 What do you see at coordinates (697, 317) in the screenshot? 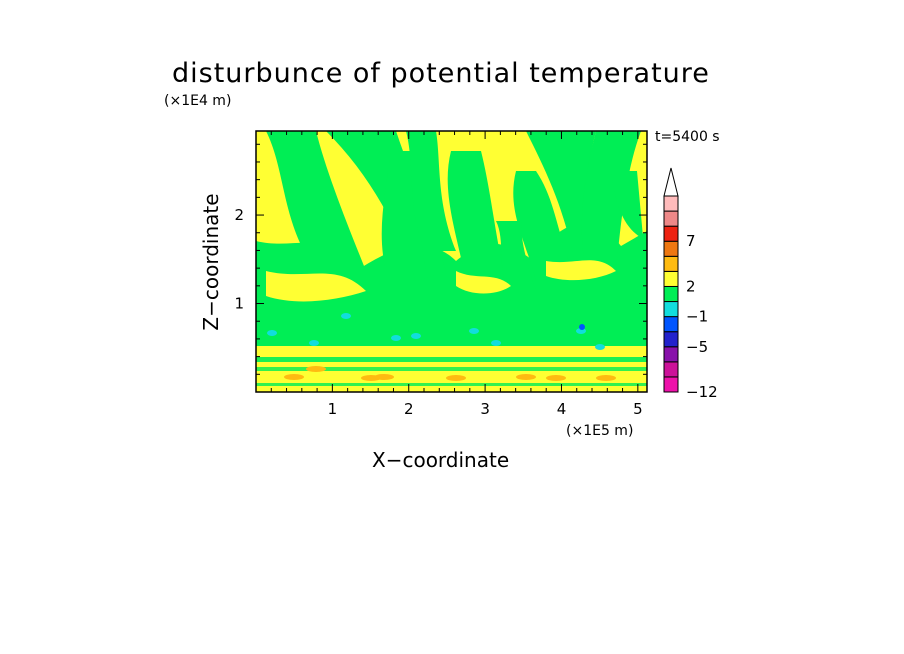
I see `colorbar-label: −1` at bounding box center [697, 317].